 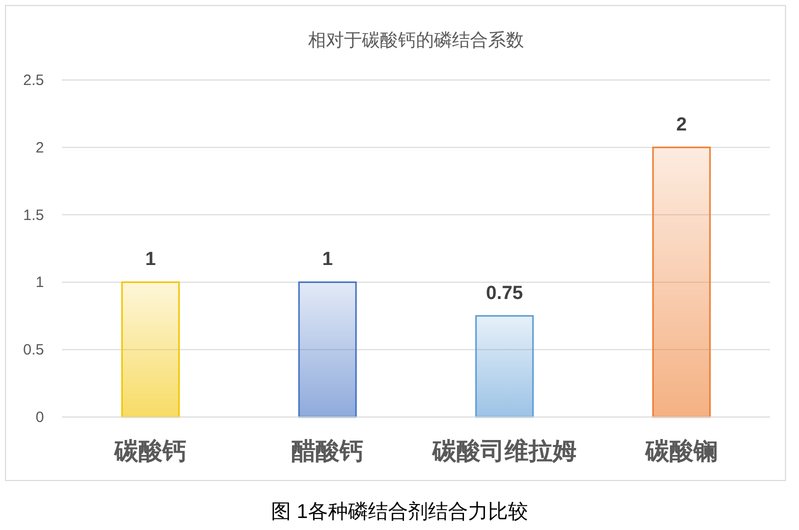 I want to click on y-tick-label: 2.5, so click(x=33, y=80).